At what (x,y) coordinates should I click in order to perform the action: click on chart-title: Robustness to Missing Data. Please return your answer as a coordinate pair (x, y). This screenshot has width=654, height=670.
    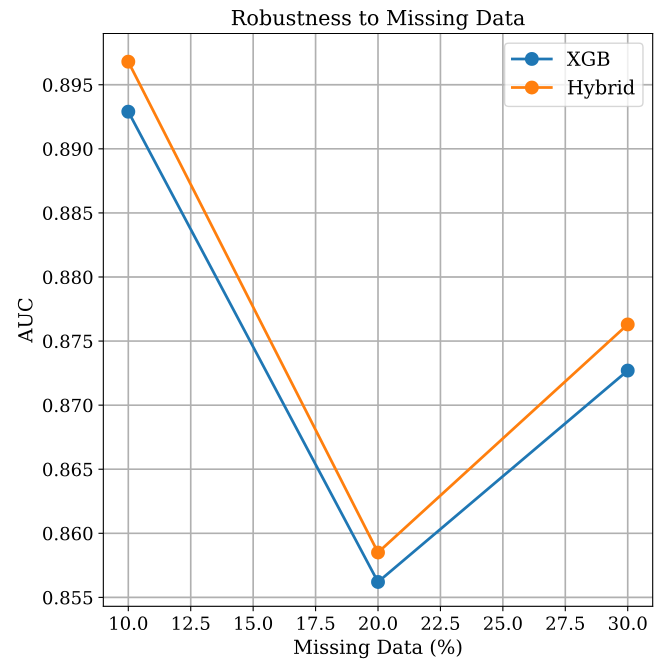
    Looking at the image, I should click on (378, 19).